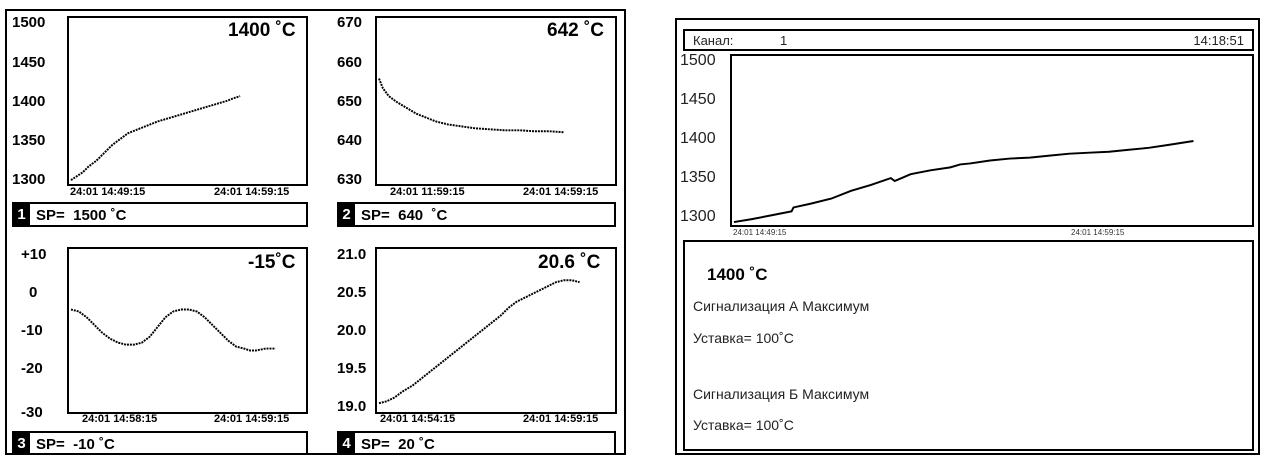 The image size is (1262, 457). I want to click on chart2-xtick: 24:01 14:59:15, so click(561, 192).